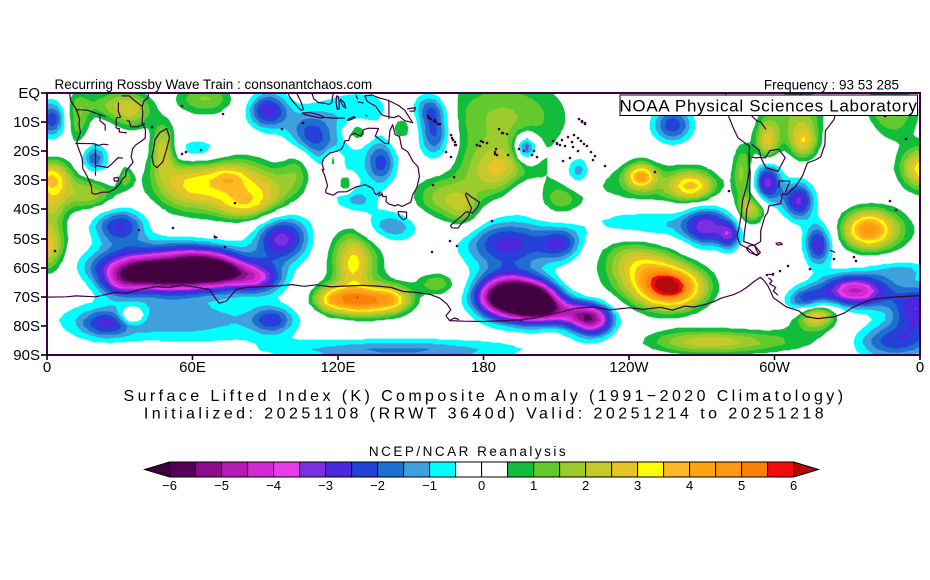 The image size is (930, 580). I want to click on svg-text: NCEP/NCAR Reanalysis, so click(468, 451).